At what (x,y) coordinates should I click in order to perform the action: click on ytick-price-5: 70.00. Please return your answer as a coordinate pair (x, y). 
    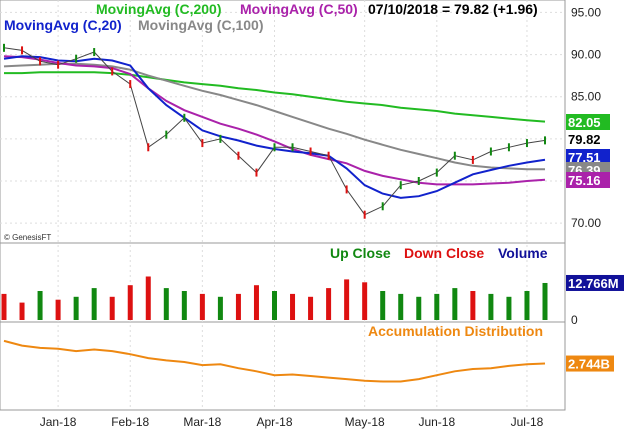
    Looking at the image, I should click on (586, 223).